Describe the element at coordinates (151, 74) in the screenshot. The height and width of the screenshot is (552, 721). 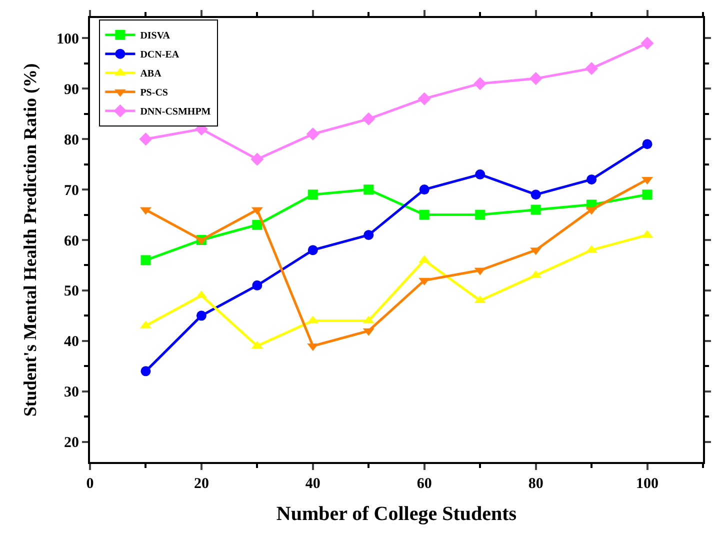
I see `legend-label: ABA` at that location.